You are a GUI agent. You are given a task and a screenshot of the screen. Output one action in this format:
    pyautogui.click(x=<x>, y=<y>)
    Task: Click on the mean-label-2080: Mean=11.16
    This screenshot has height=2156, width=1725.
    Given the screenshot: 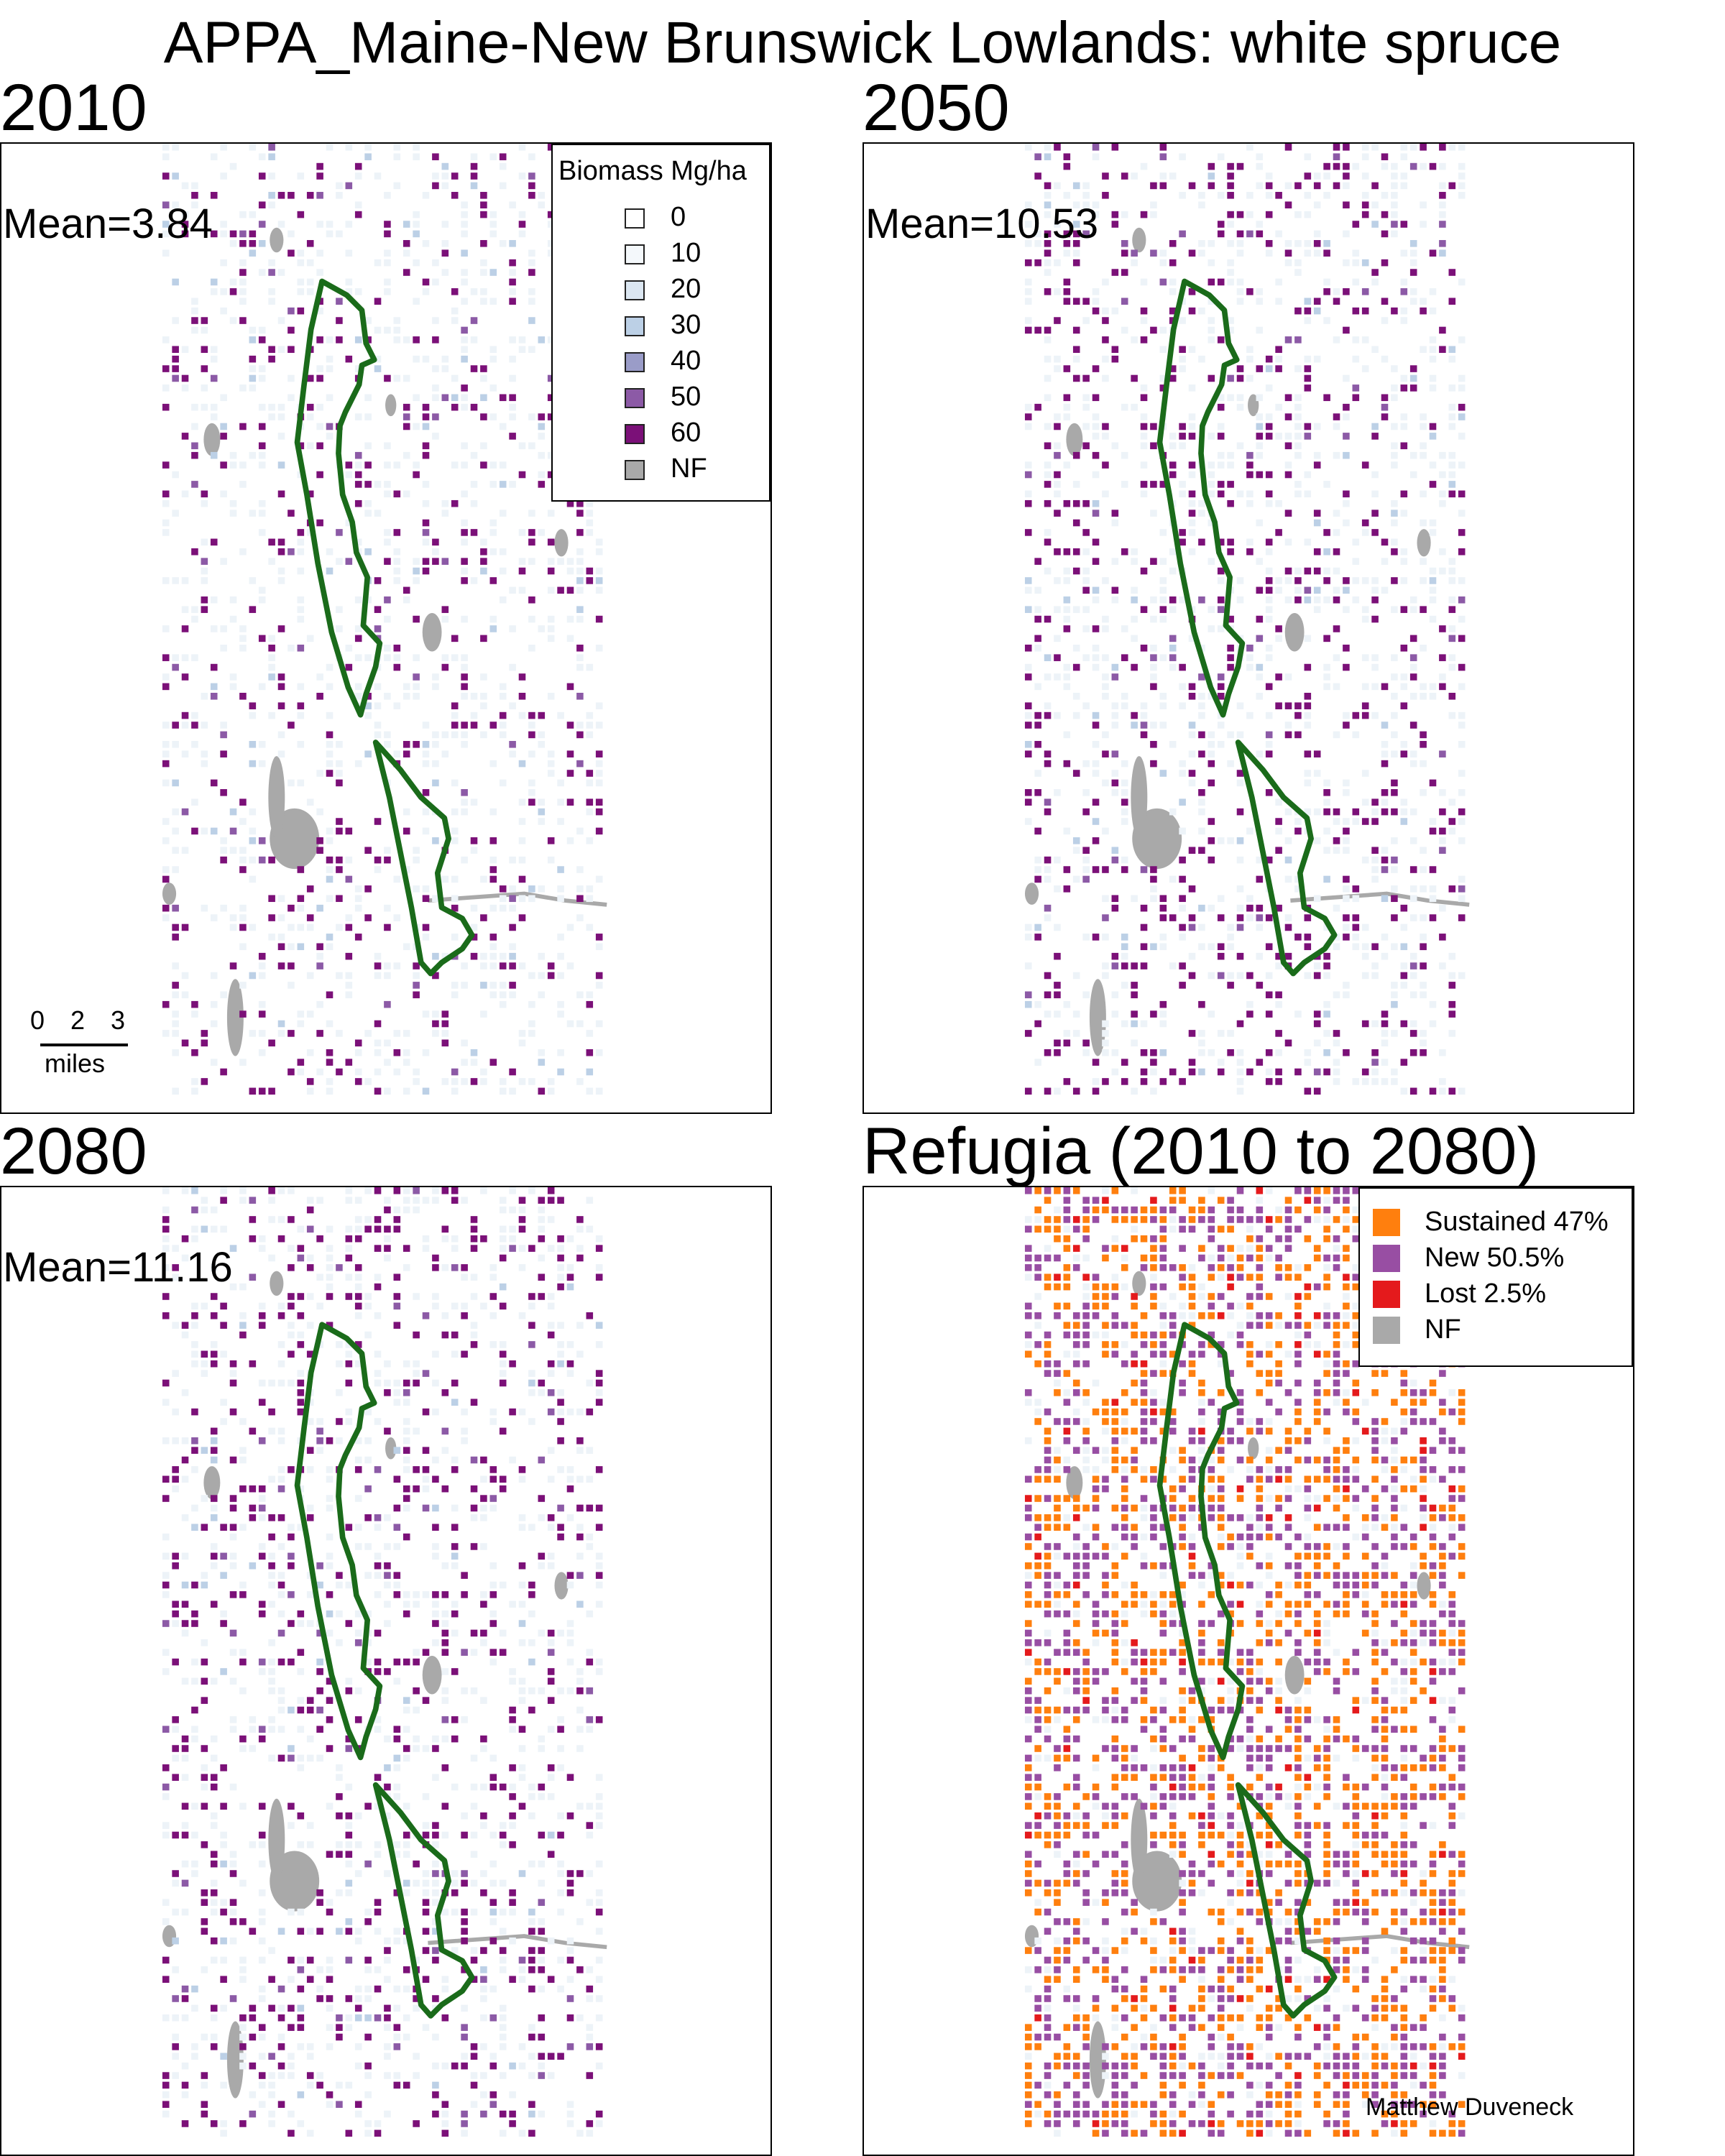 What is the action you would take?
    pyautogui.click(x=118, y=1267)
    